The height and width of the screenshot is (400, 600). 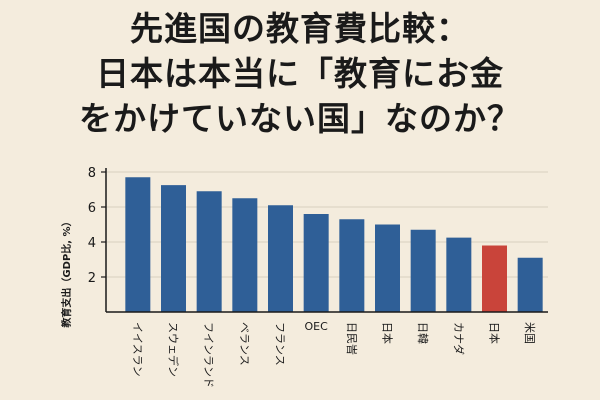 What do you see at coordinates (300, 28) in the screenshot?
I see `title-line-1: 先進国の教育費比較：` at bounding box center [300, 28].